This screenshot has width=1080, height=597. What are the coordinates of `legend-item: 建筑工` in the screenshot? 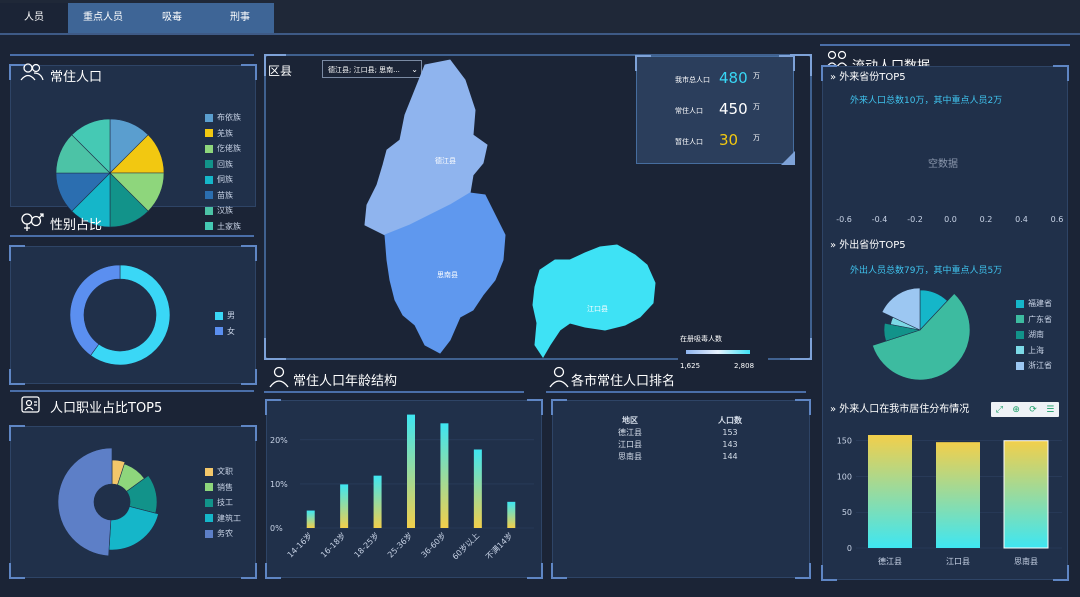 It's located at (223, 519).